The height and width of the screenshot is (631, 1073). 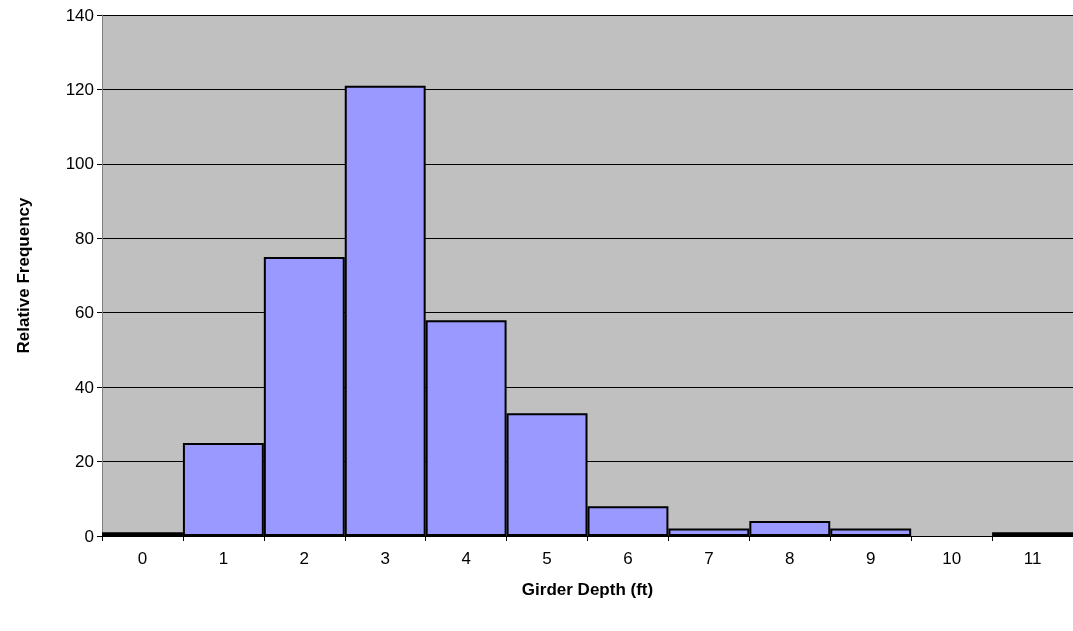 What do you see at coordinates (304, 558) in the screenshot?
I see `x-tick-label: 2` at bounding box center [304, 558].